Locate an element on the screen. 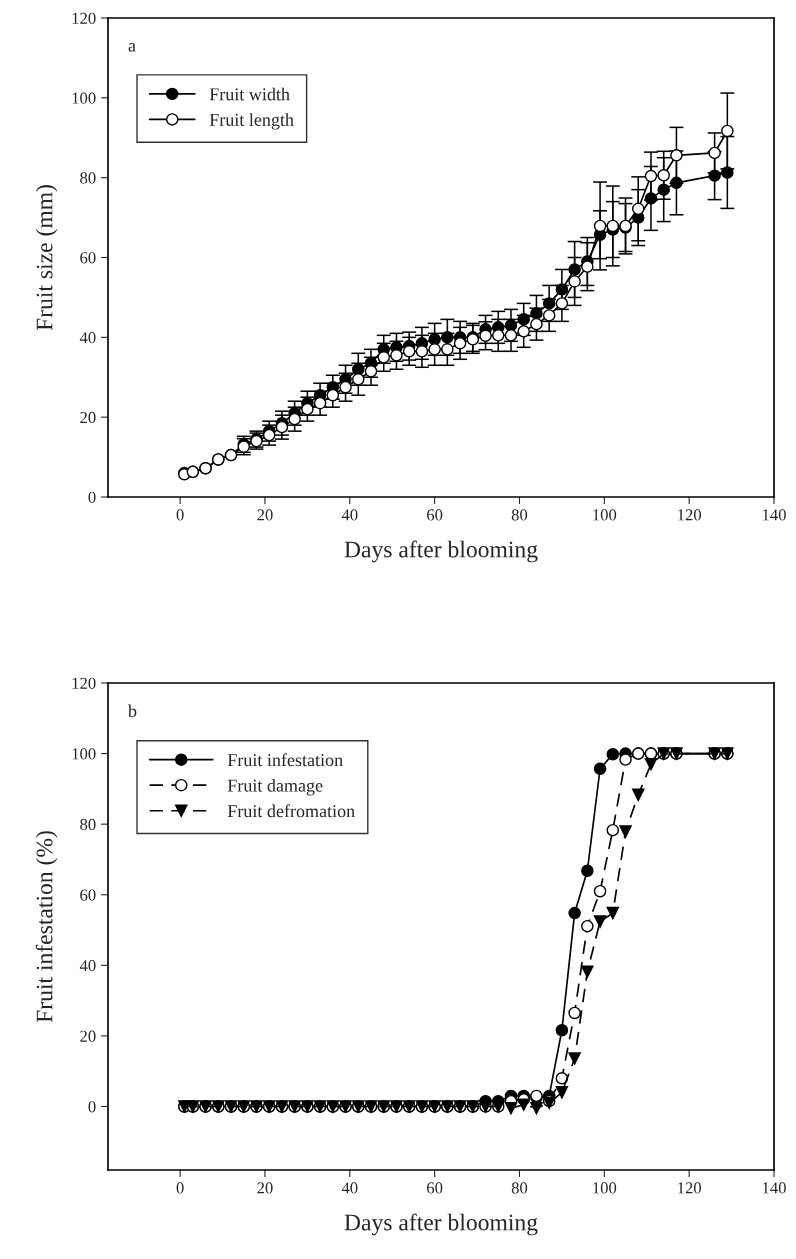 Image resolution: width=796 pixels, height=1259 pixels. legend-label: Fruit damage is located at coordinates (275, 787).